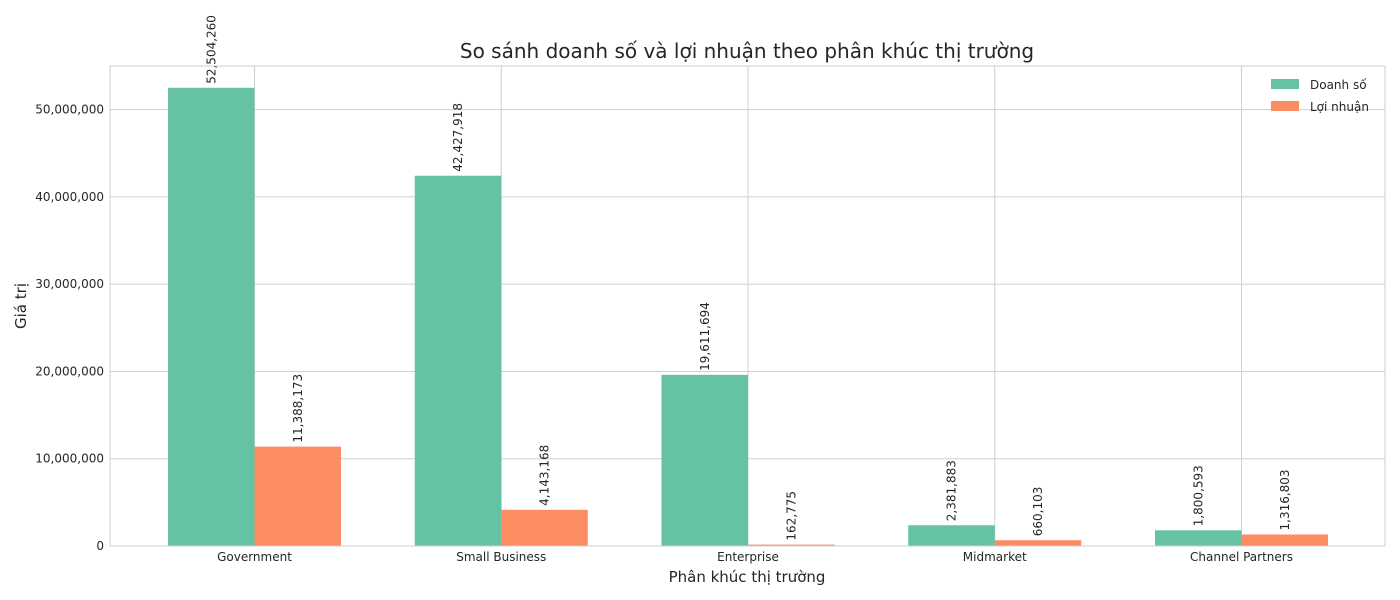 Image resolution: width=1400 pixels, height=600 pixels. Describe the element at coordinates (791, 516) in the screenshot. I see `data-label: 162,775` at that location.